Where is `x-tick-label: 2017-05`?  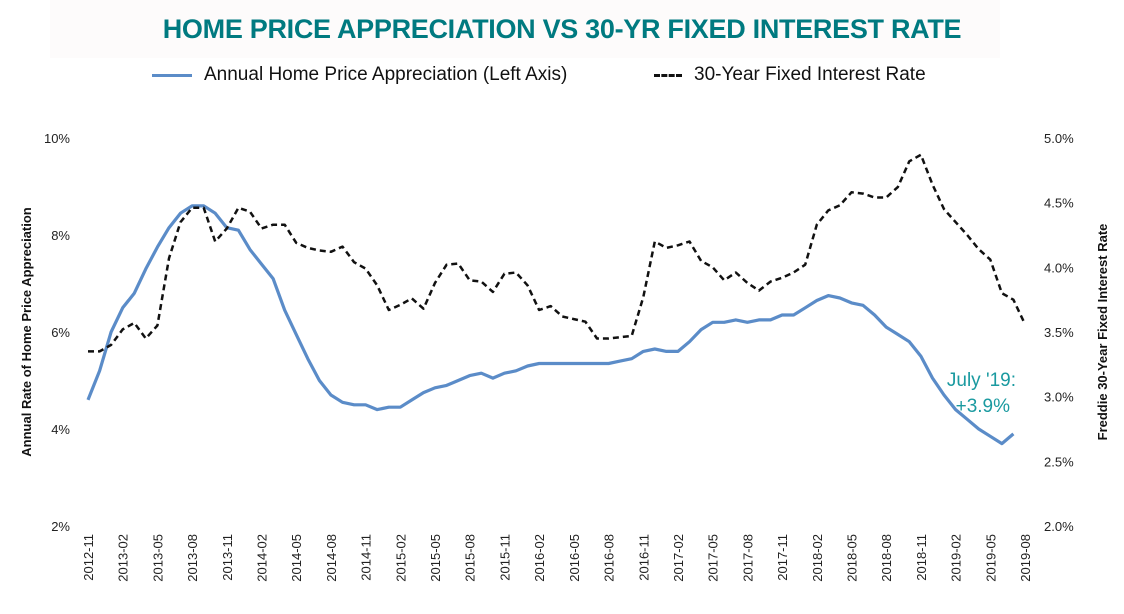
x-tick-label: 2017-05 is located at coordinates (713, 558).